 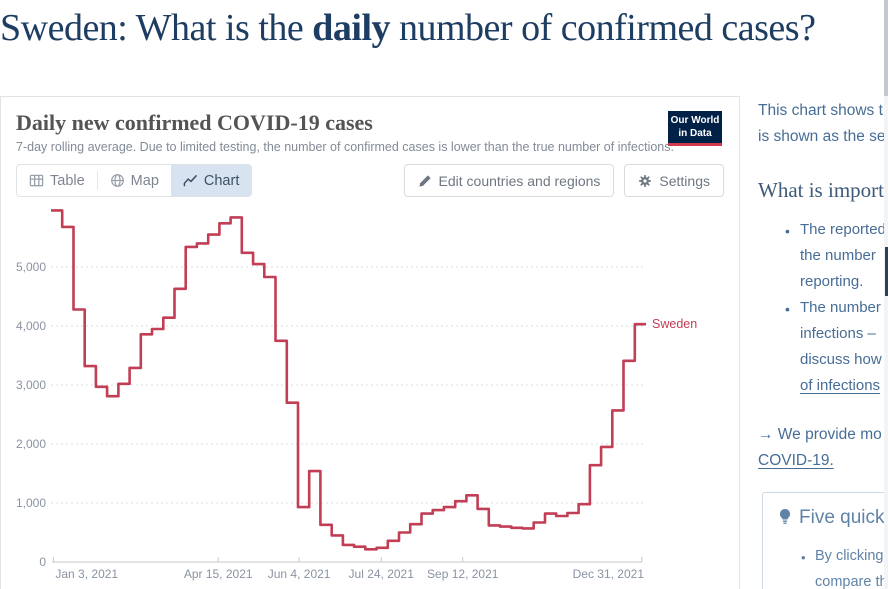 What do you see at coordinates (299, 574) in the screenshot?
I see `x-tick-label: Jun 4, 2021` at bounding box center [299, 574].